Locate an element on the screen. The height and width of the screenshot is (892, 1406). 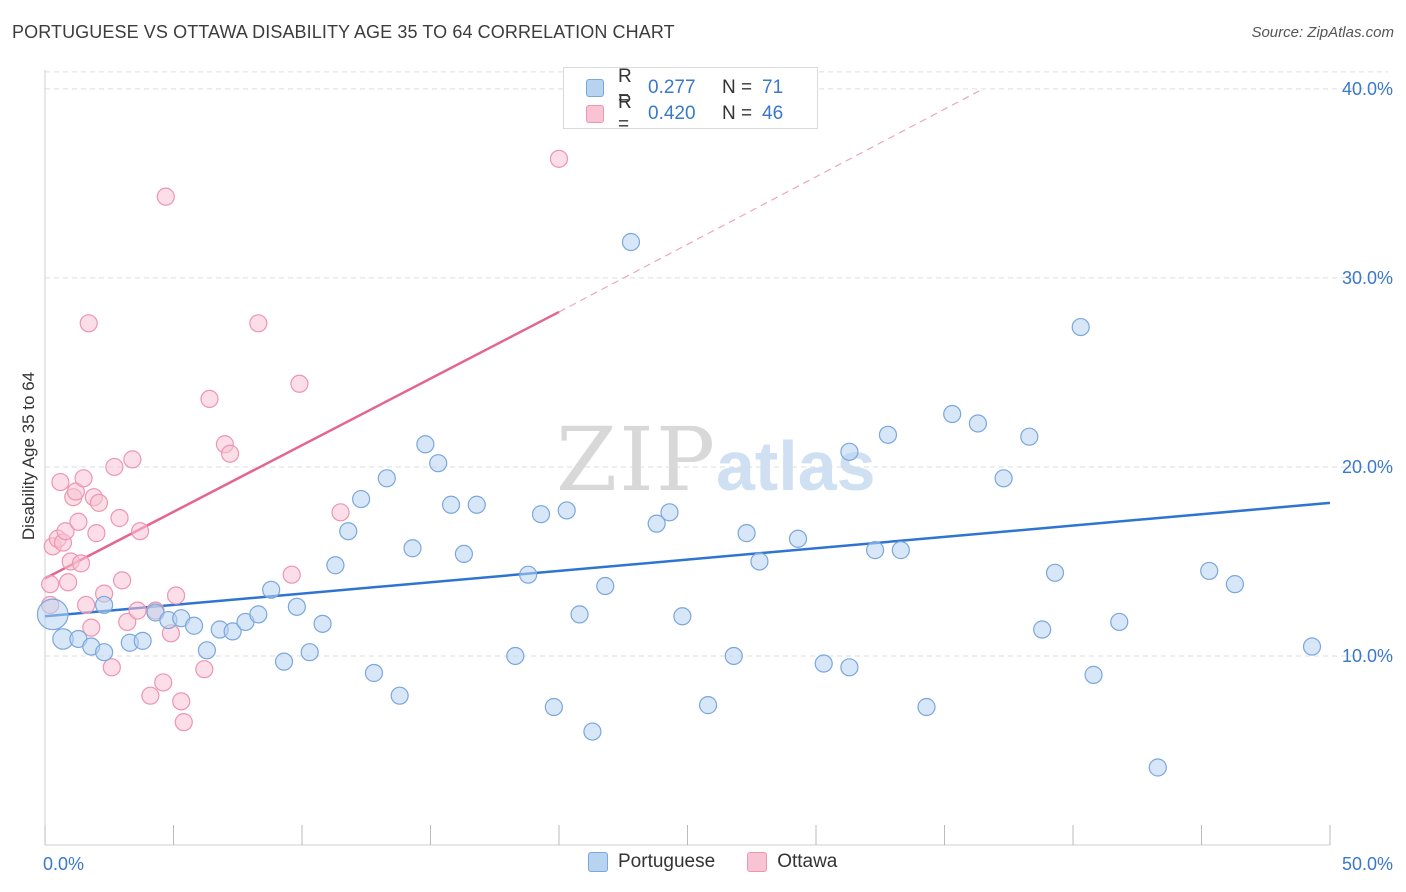
legend-row-ottawa: R = 0.420 N = 46 is located at coordinates (685, 113).